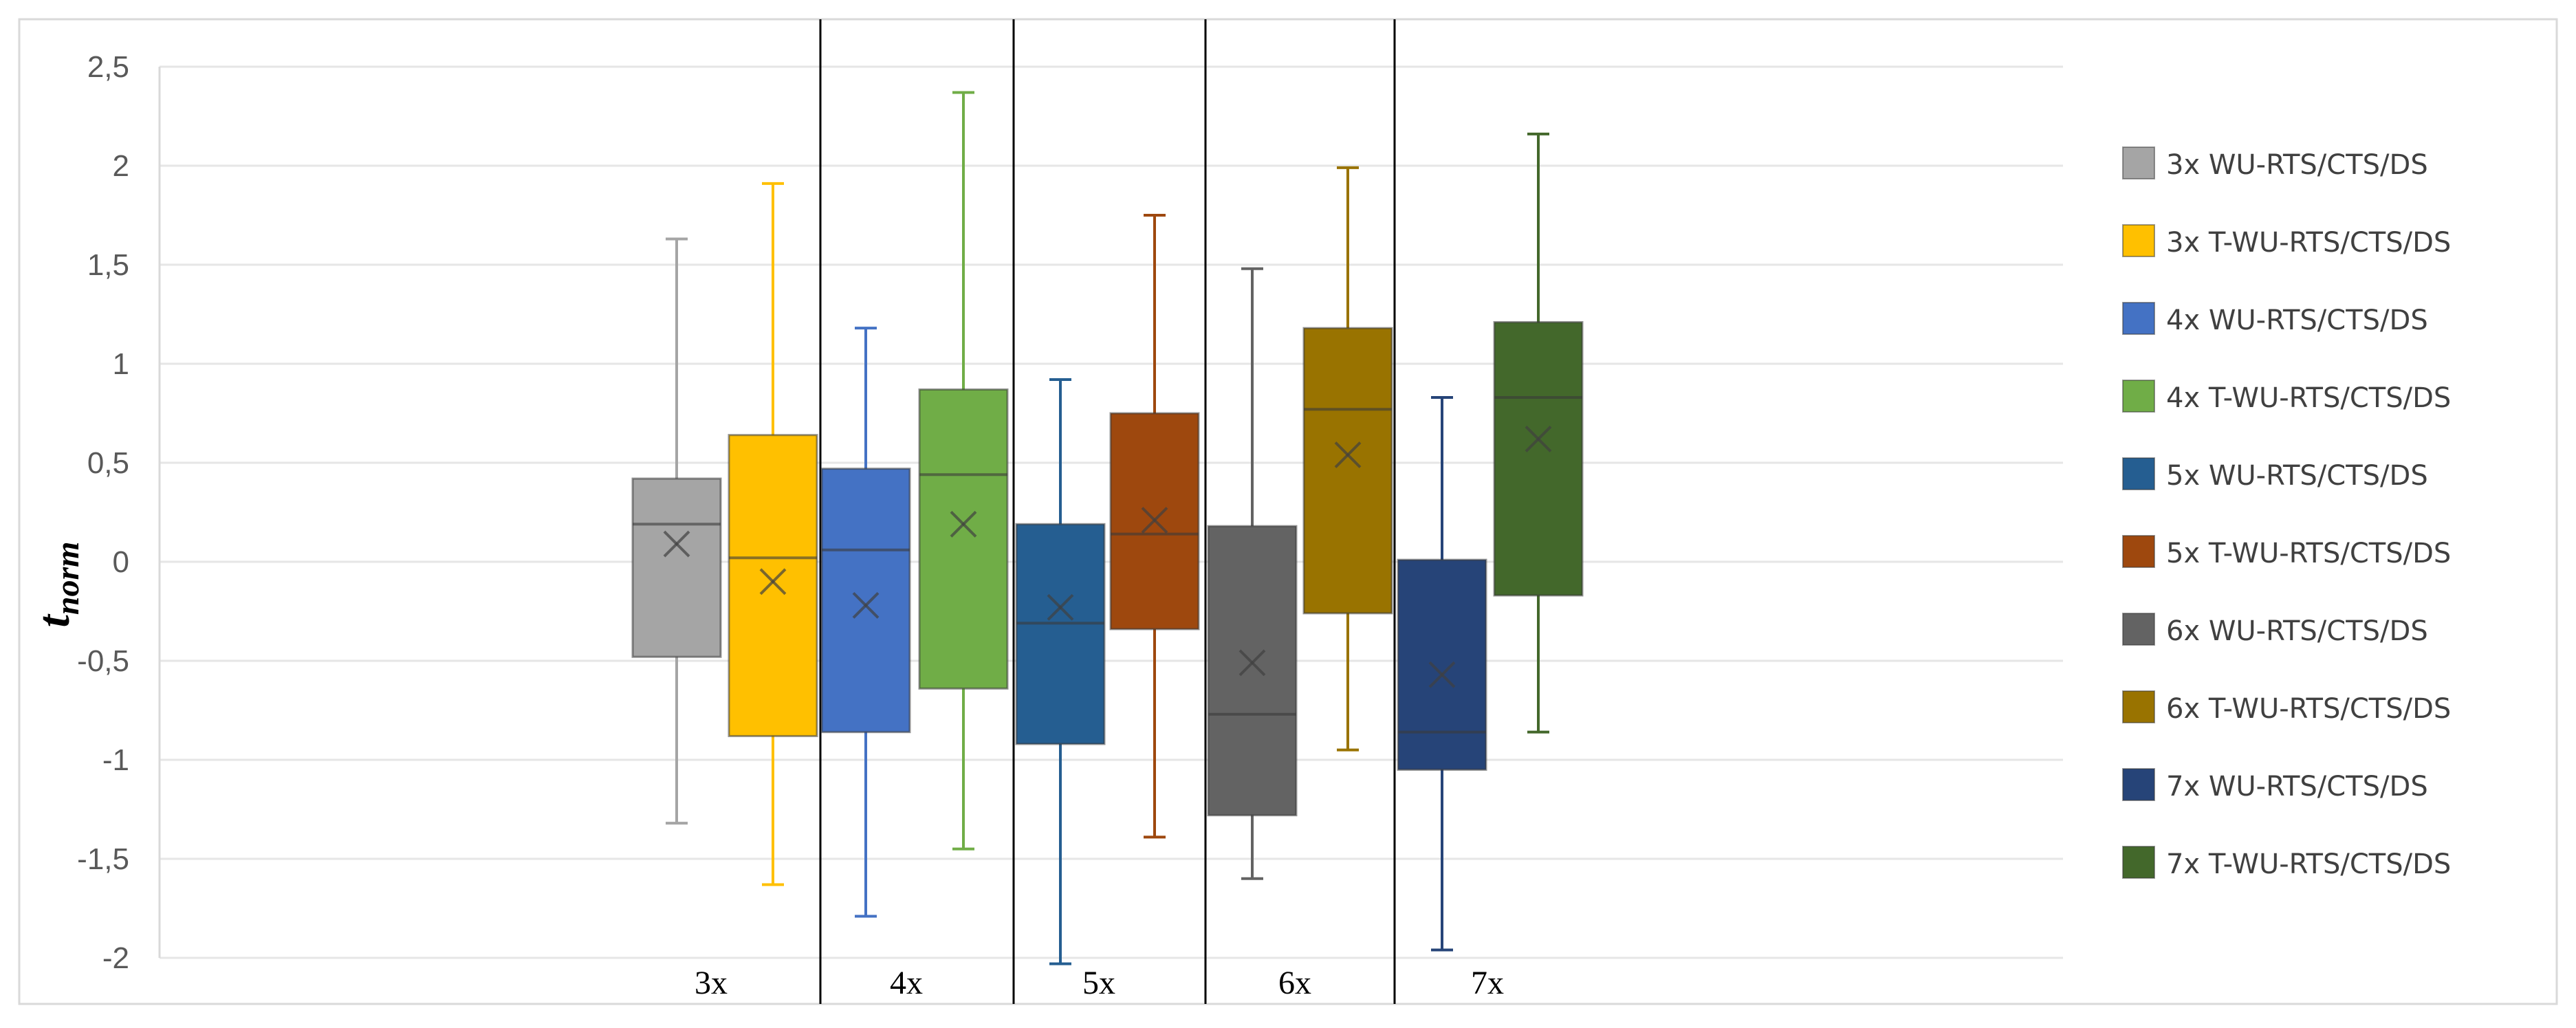 The height and width of the screenshot is (1028, 2576). I want to click on box-5x-t-wu-rts-cts-ds, so click(1154, 526).